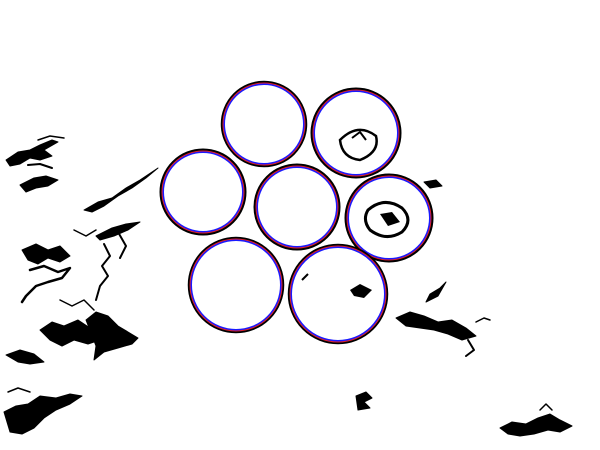 The height and width of the screenshot is (450, 600). I want to click on circle-center, so click(297, 207).